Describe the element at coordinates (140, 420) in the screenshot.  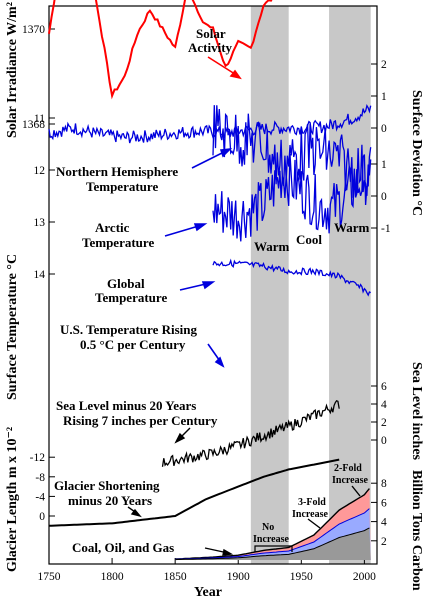
I see `sea-label-2: Rising 7 inches per Century` at that location.